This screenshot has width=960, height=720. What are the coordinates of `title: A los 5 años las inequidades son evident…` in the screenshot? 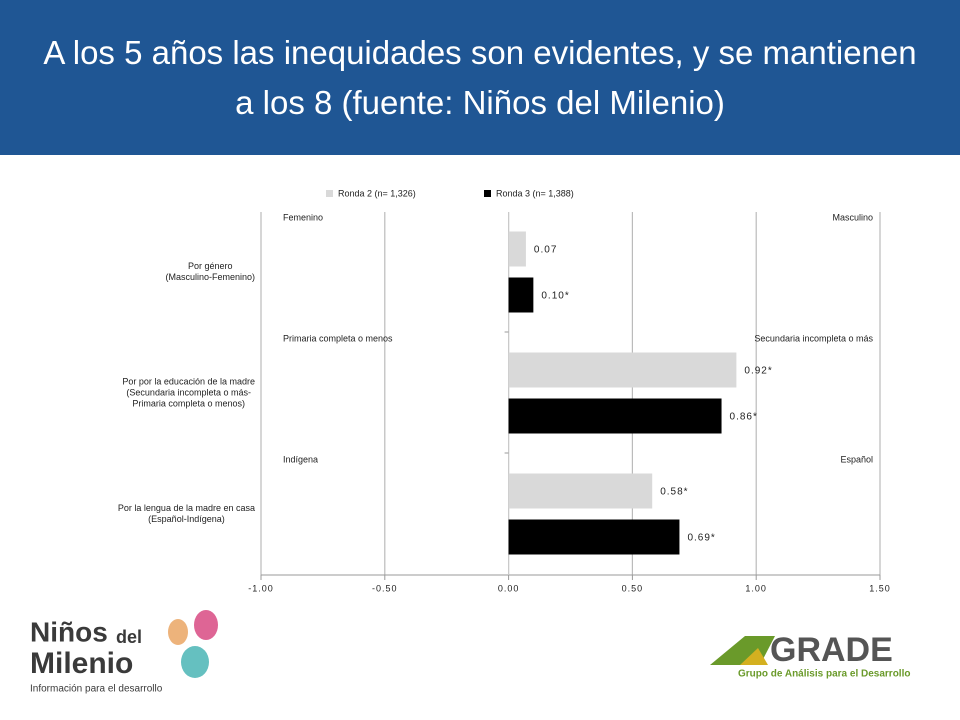 It's located at (480, 77).